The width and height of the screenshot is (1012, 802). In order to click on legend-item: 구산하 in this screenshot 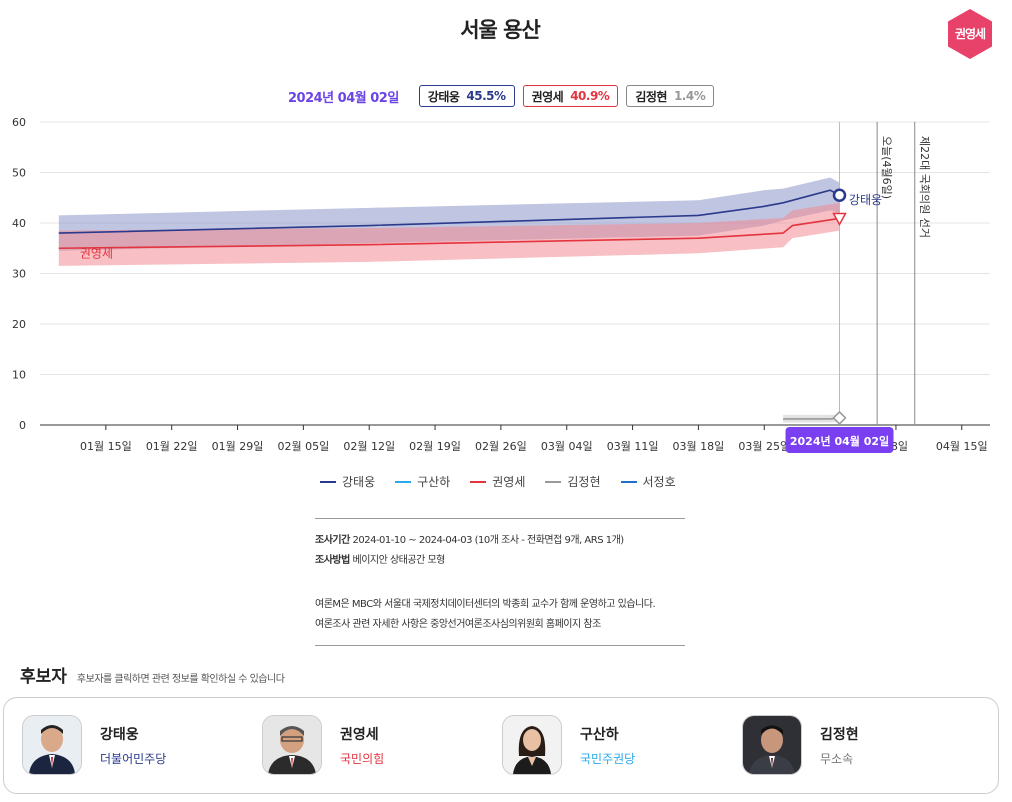, I will do `click(422, 481)`.